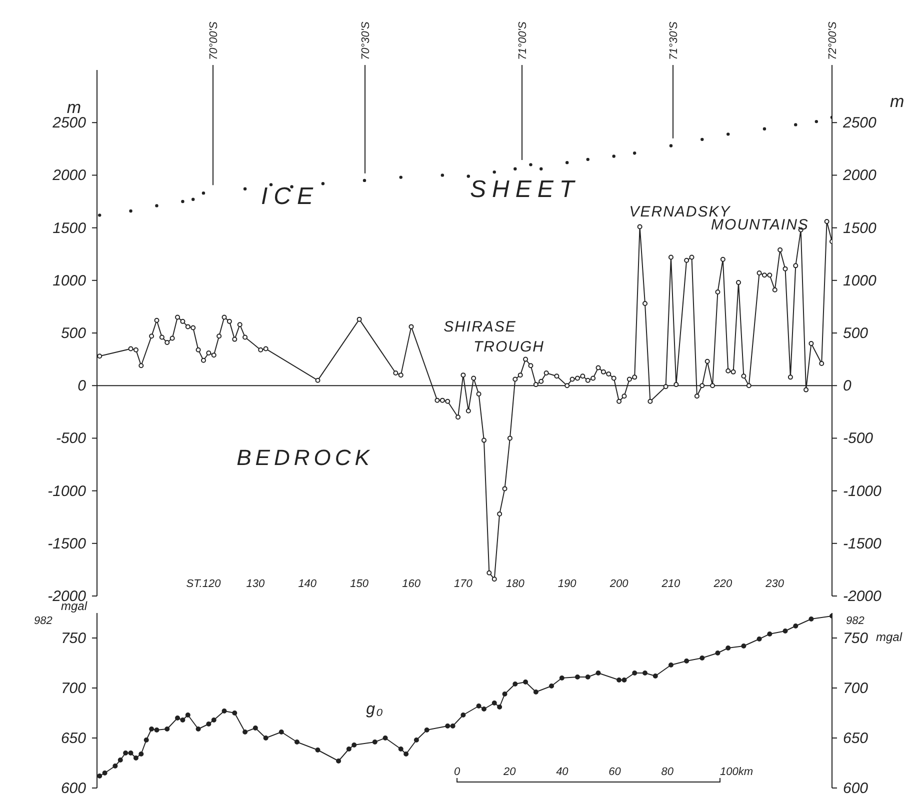 The image size is (919, 797). What do you see at coordinates (214, 40) in the screenshot?
I see `text: 70°00'S` at bounding box center [214, 40].